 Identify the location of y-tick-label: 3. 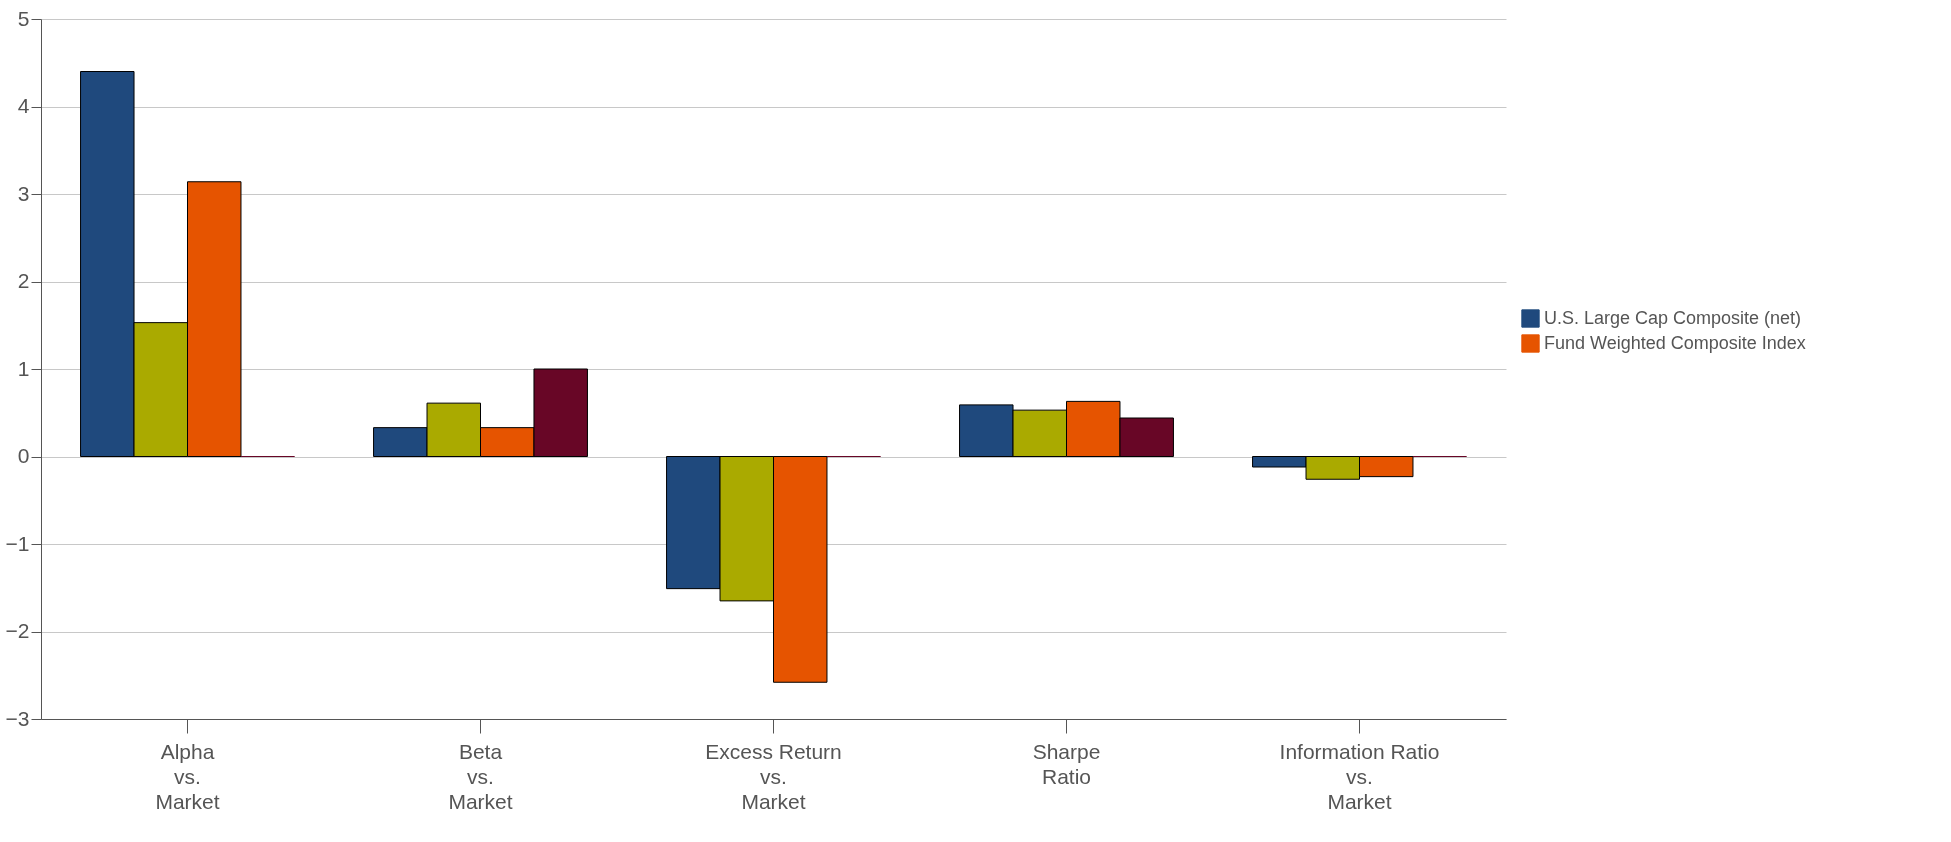
(23, 193).